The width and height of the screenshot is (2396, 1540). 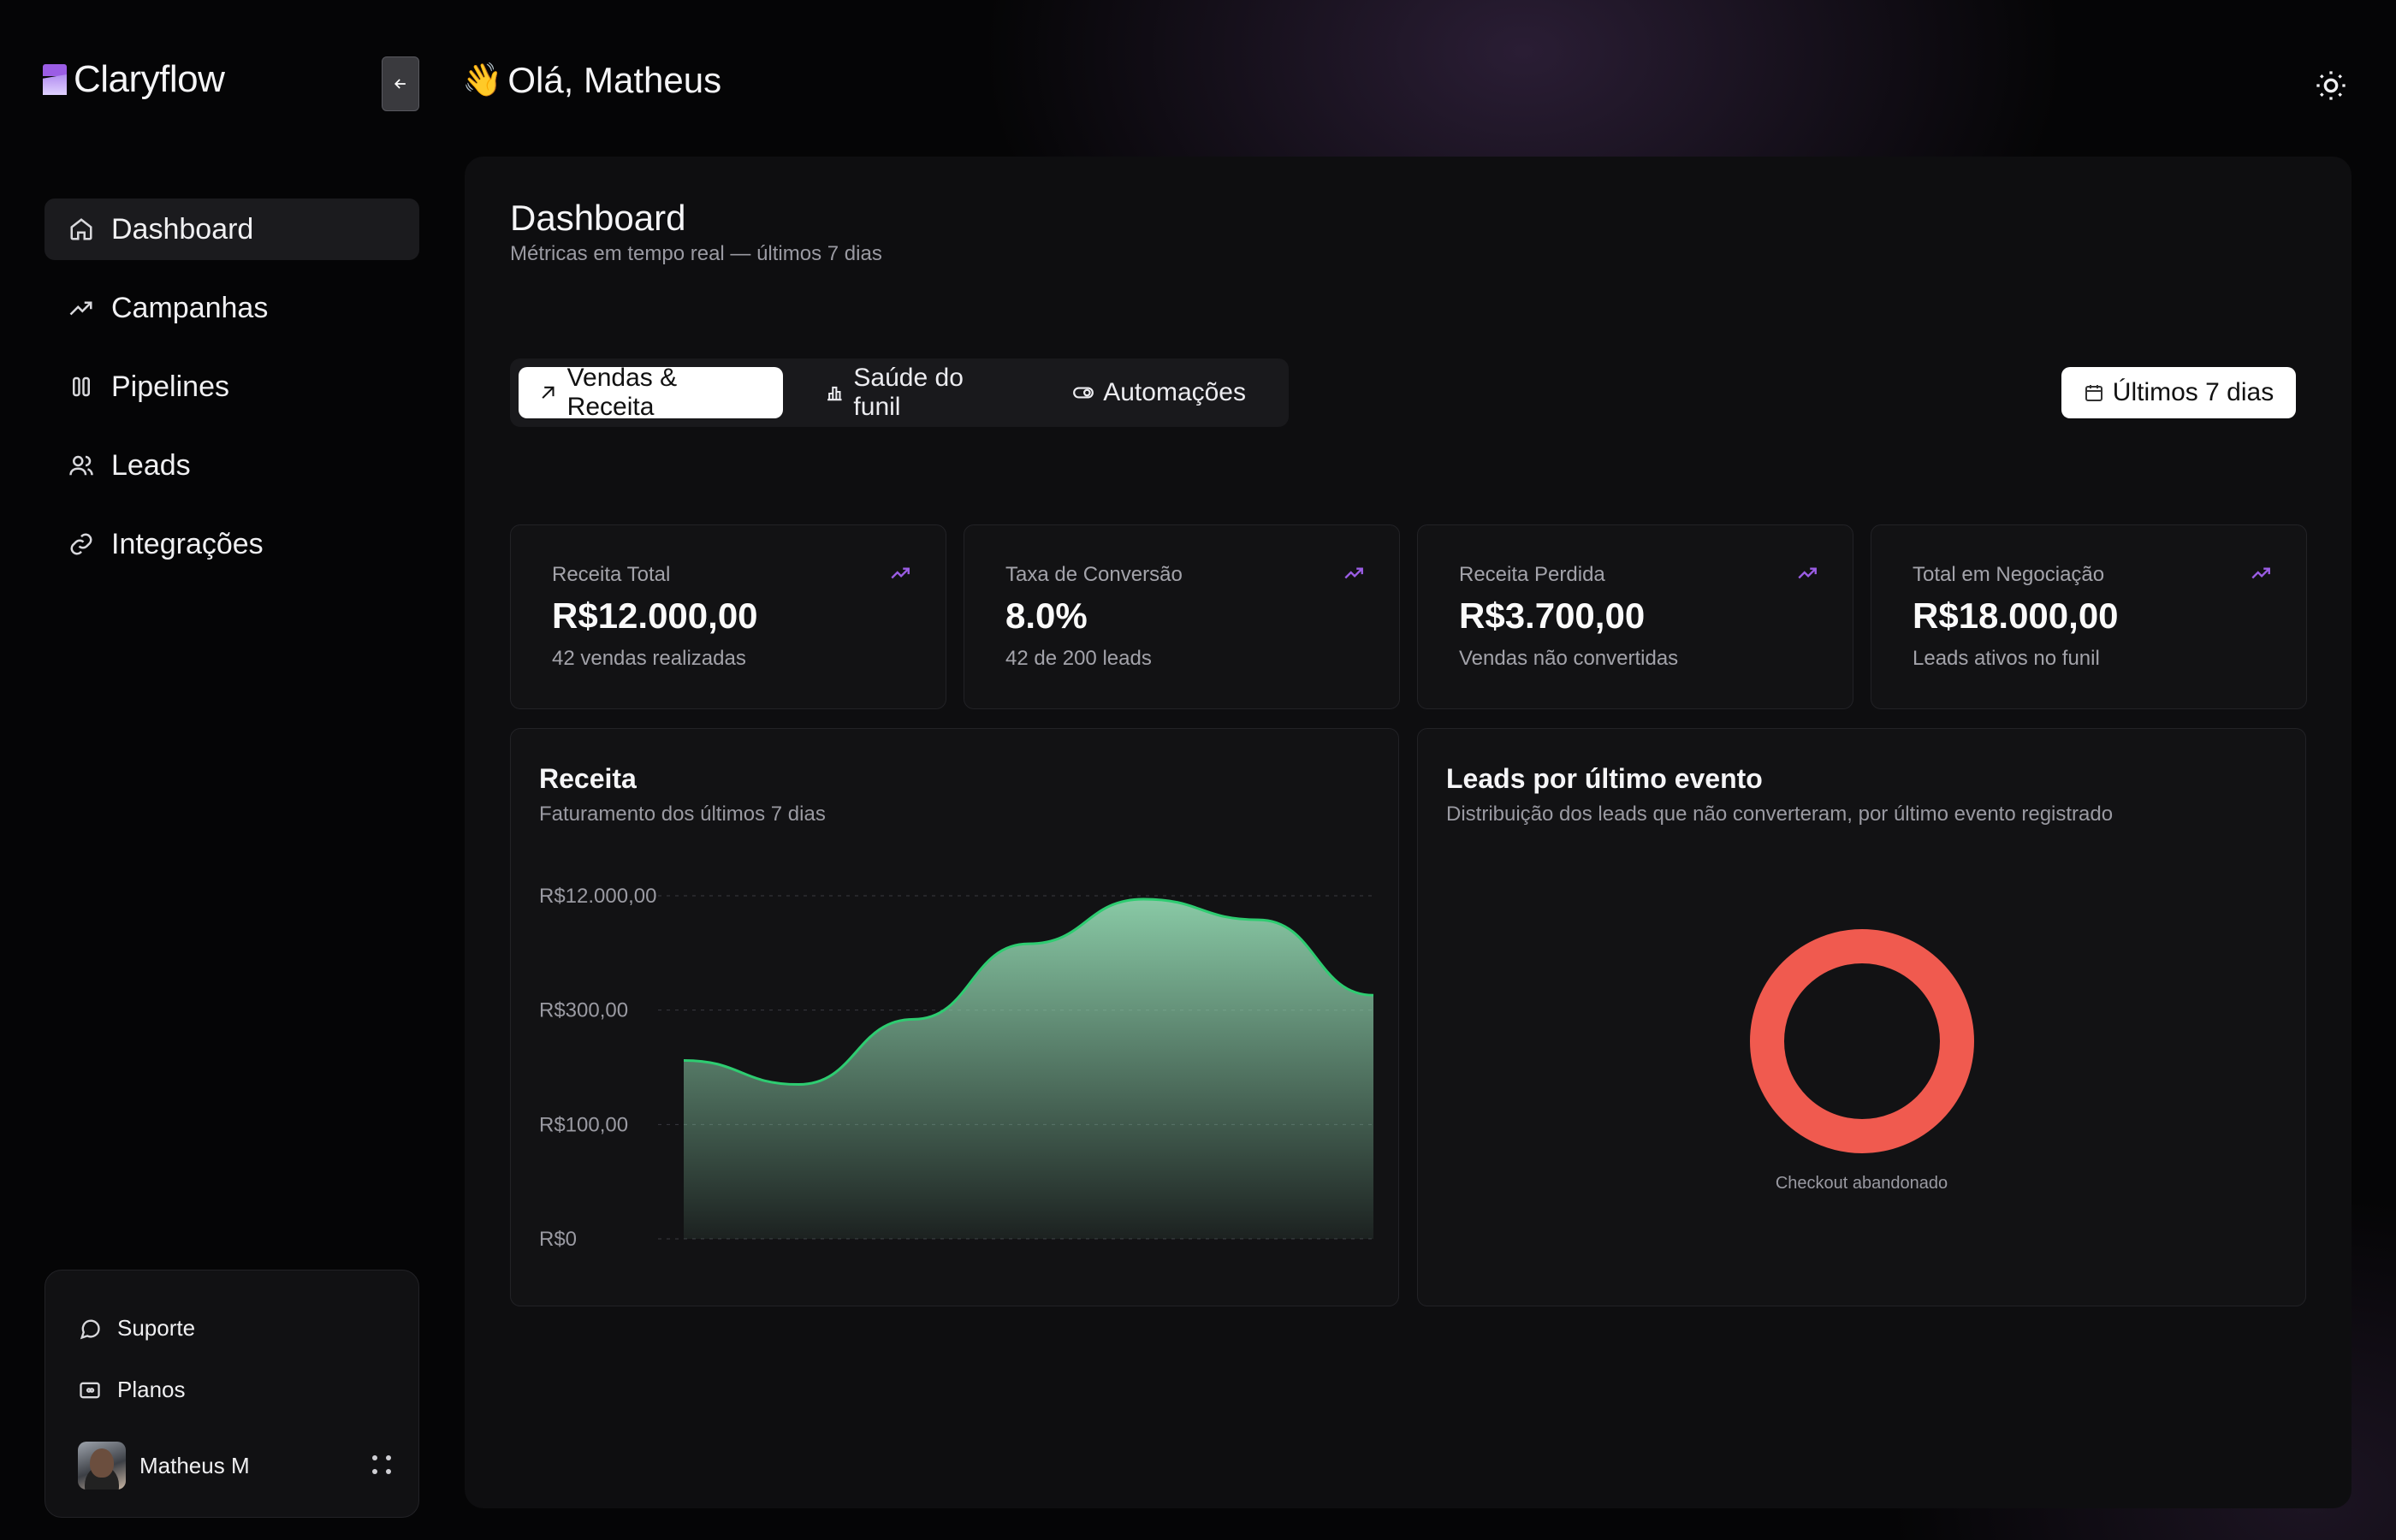 I want to click on avatar, so click(x=102, y=1466).